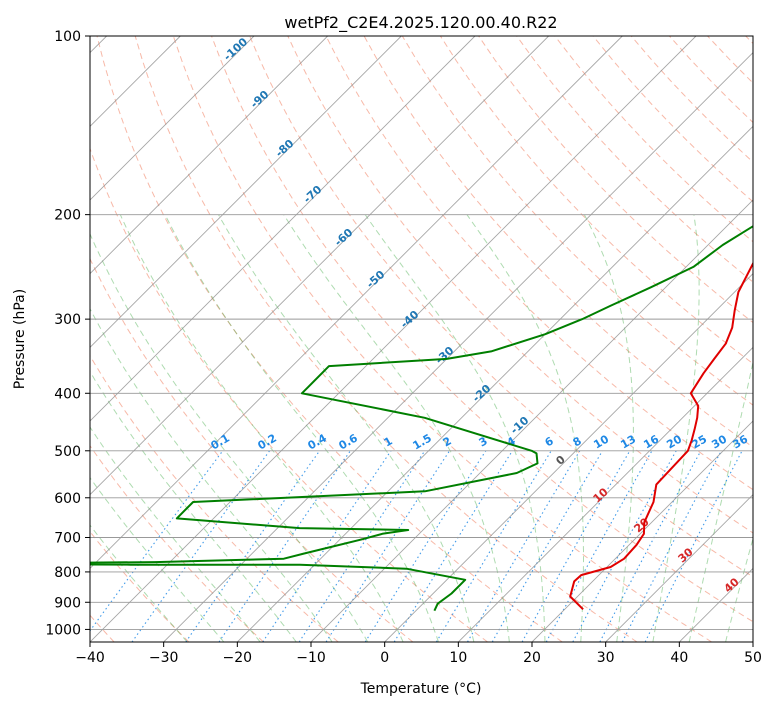  What do you see at coordinates (344, 237) in the screenshot?
I see `dry-adiabat-label: -60` at bounding box center [344, 237].